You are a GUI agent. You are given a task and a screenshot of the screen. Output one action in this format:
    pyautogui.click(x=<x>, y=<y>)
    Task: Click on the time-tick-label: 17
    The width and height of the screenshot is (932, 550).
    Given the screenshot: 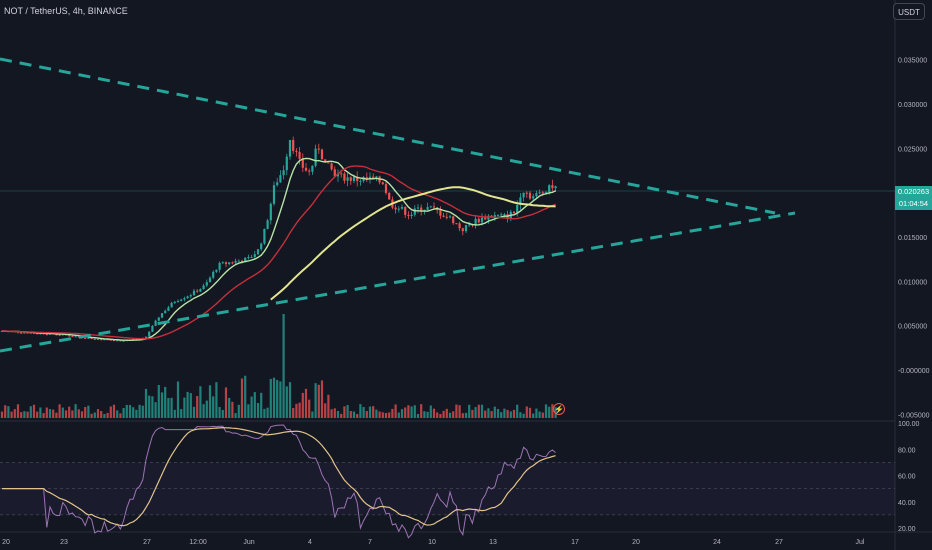 What is the action you would take?
    pyautogui.click(x=575, y=542)
    